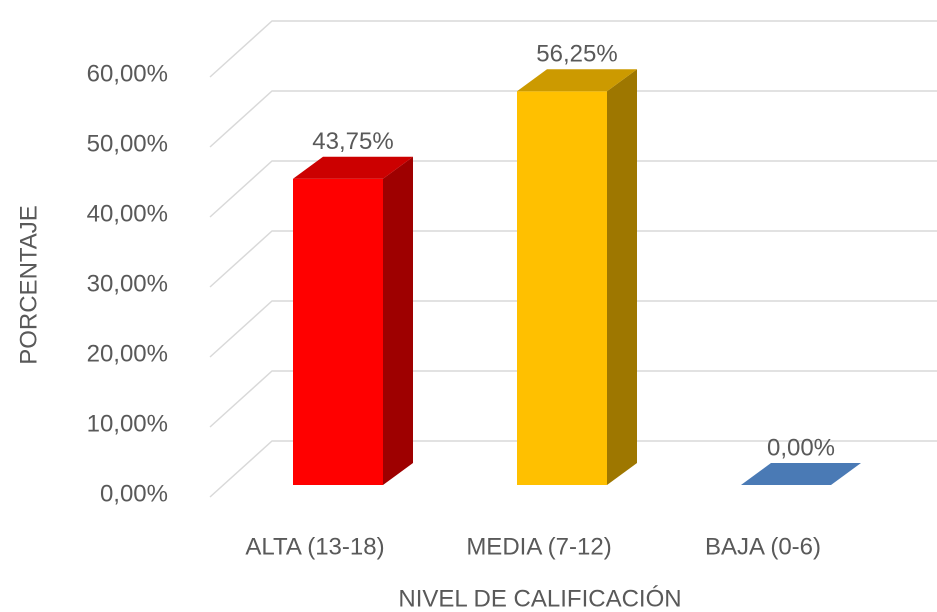 This screenshot has width=937, height=612. I want to click on y-axis-title: PORCENTAJE, so click(28, 285).